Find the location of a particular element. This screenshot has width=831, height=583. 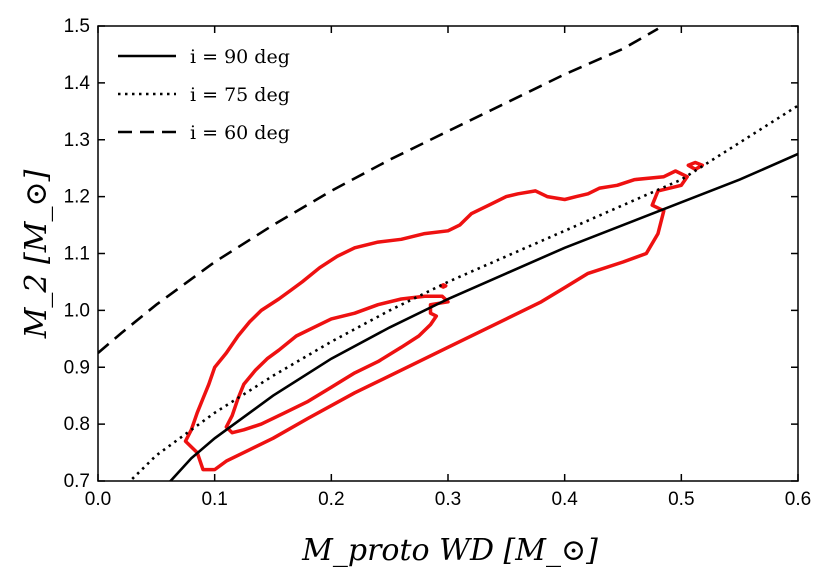

x-tick-label: 0.5 is located at coordinates (681, 499).